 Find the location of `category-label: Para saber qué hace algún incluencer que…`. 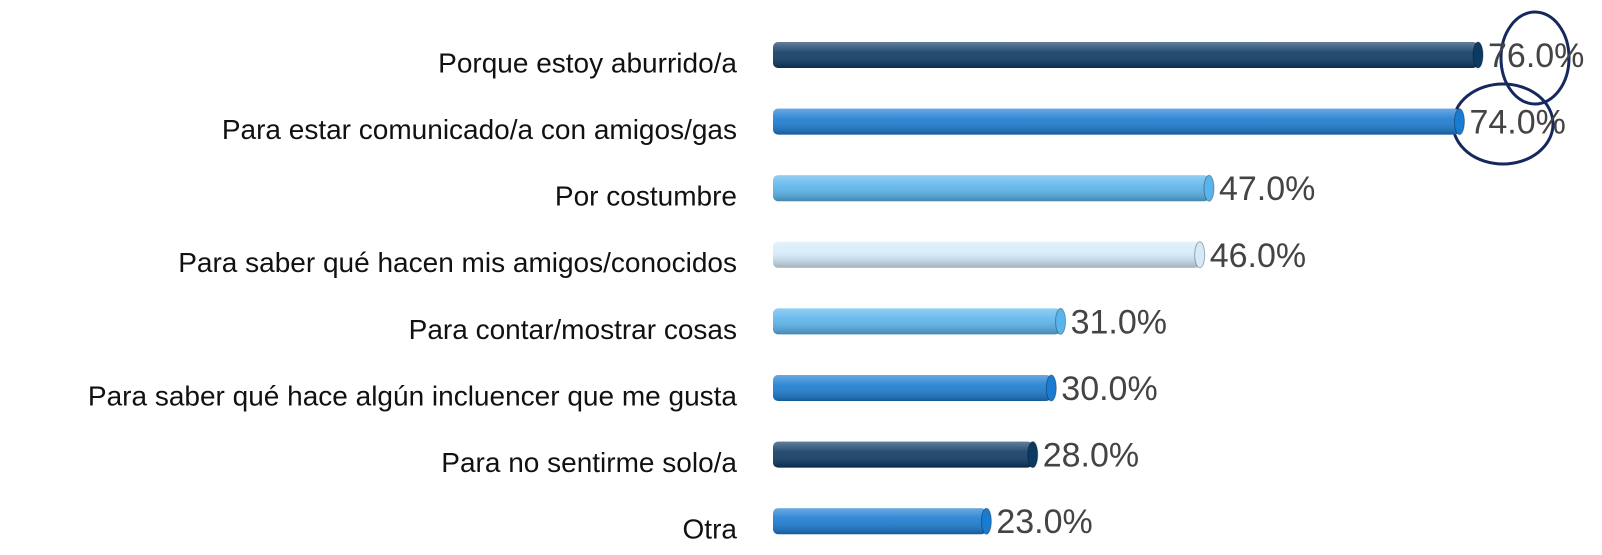

category-label: Para saber qué hace algún incluencer que… is located at coordinates (413, 395).